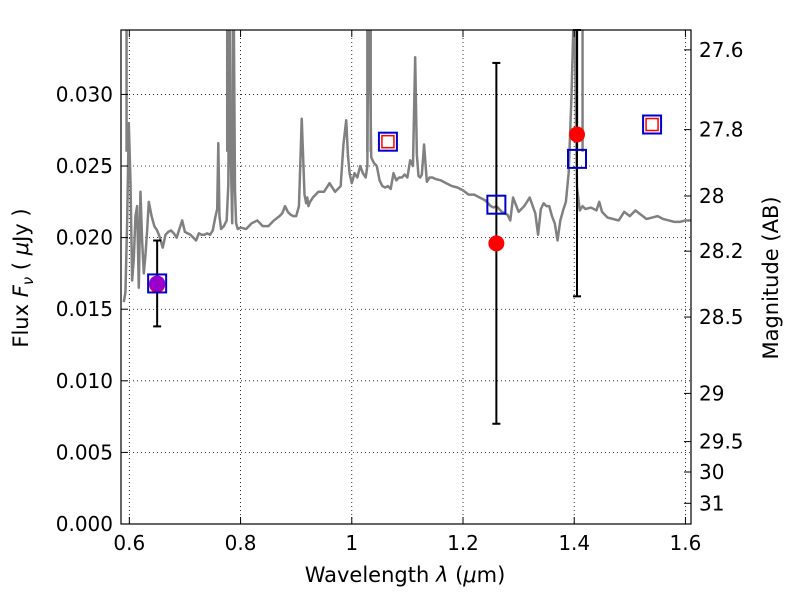 The height and width of the screenshot is (600, 800). Describe the element at coordinates (721, 50) in the screenshot. I see `y2-tick-label: 27.6` at that location.